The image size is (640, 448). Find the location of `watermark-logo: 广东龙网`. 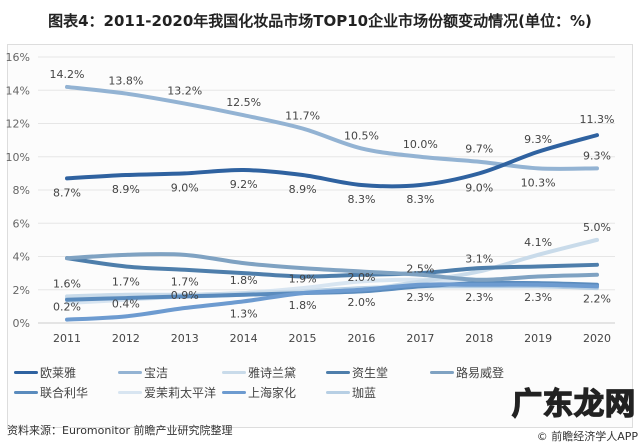

watermark-logo: 广东龙网 is located at coordinates (573, 405).